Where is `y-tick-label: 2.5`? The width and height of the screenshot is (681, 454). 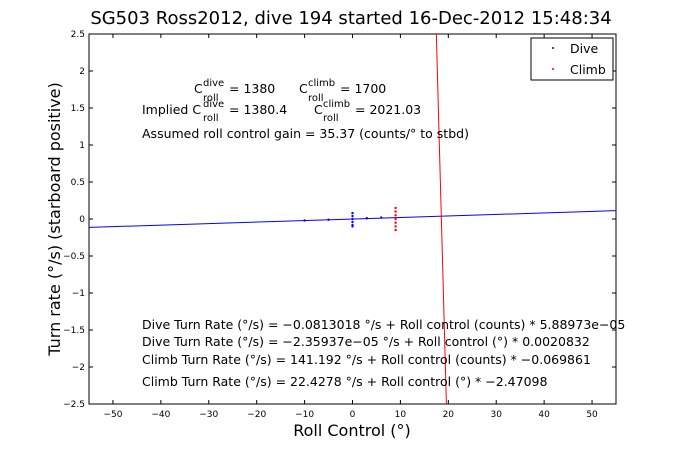 y-tick-label: 2.5 is located at coordinates (78, 35).